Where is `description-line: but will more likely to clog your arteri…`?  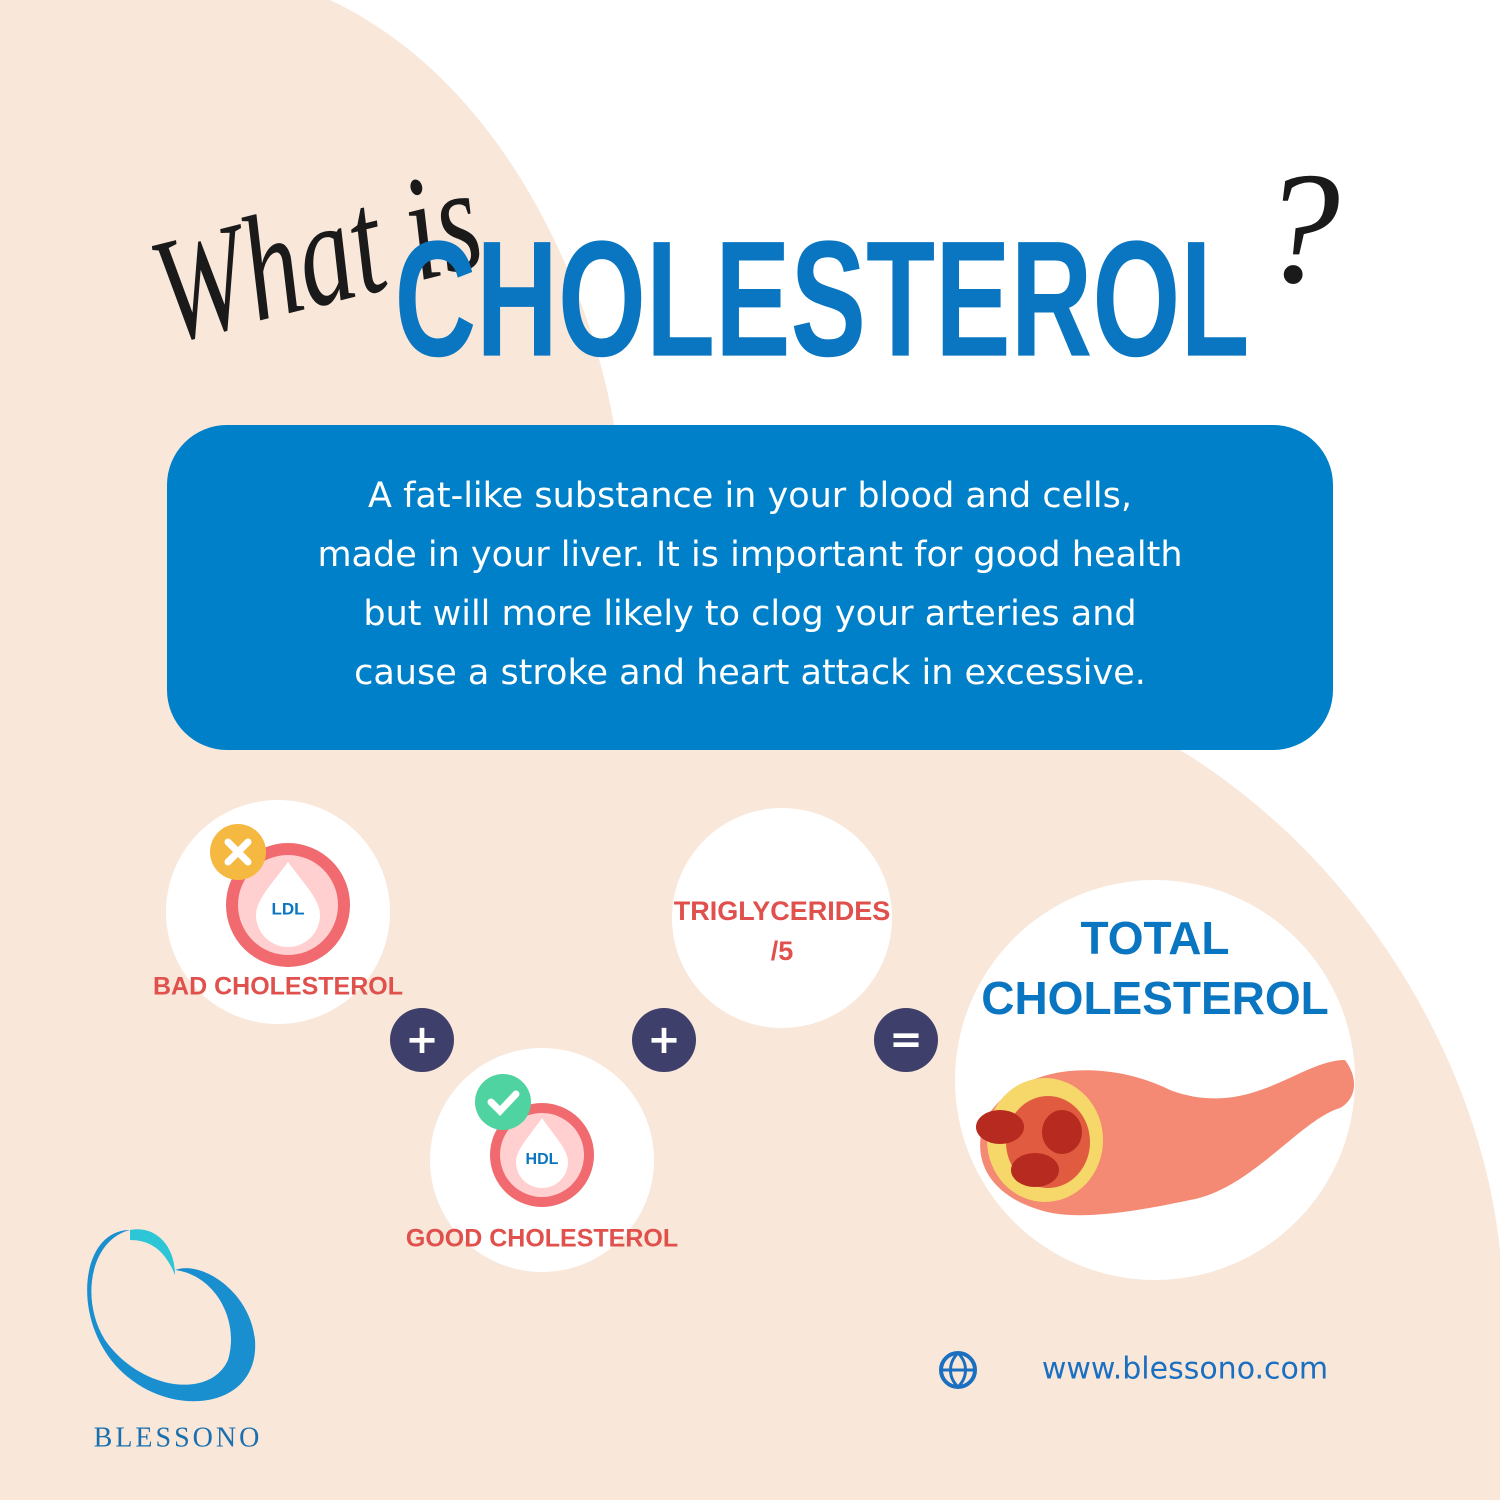
description-line: but will more likely to clog your arteri… is located at coordinates (749, 614).